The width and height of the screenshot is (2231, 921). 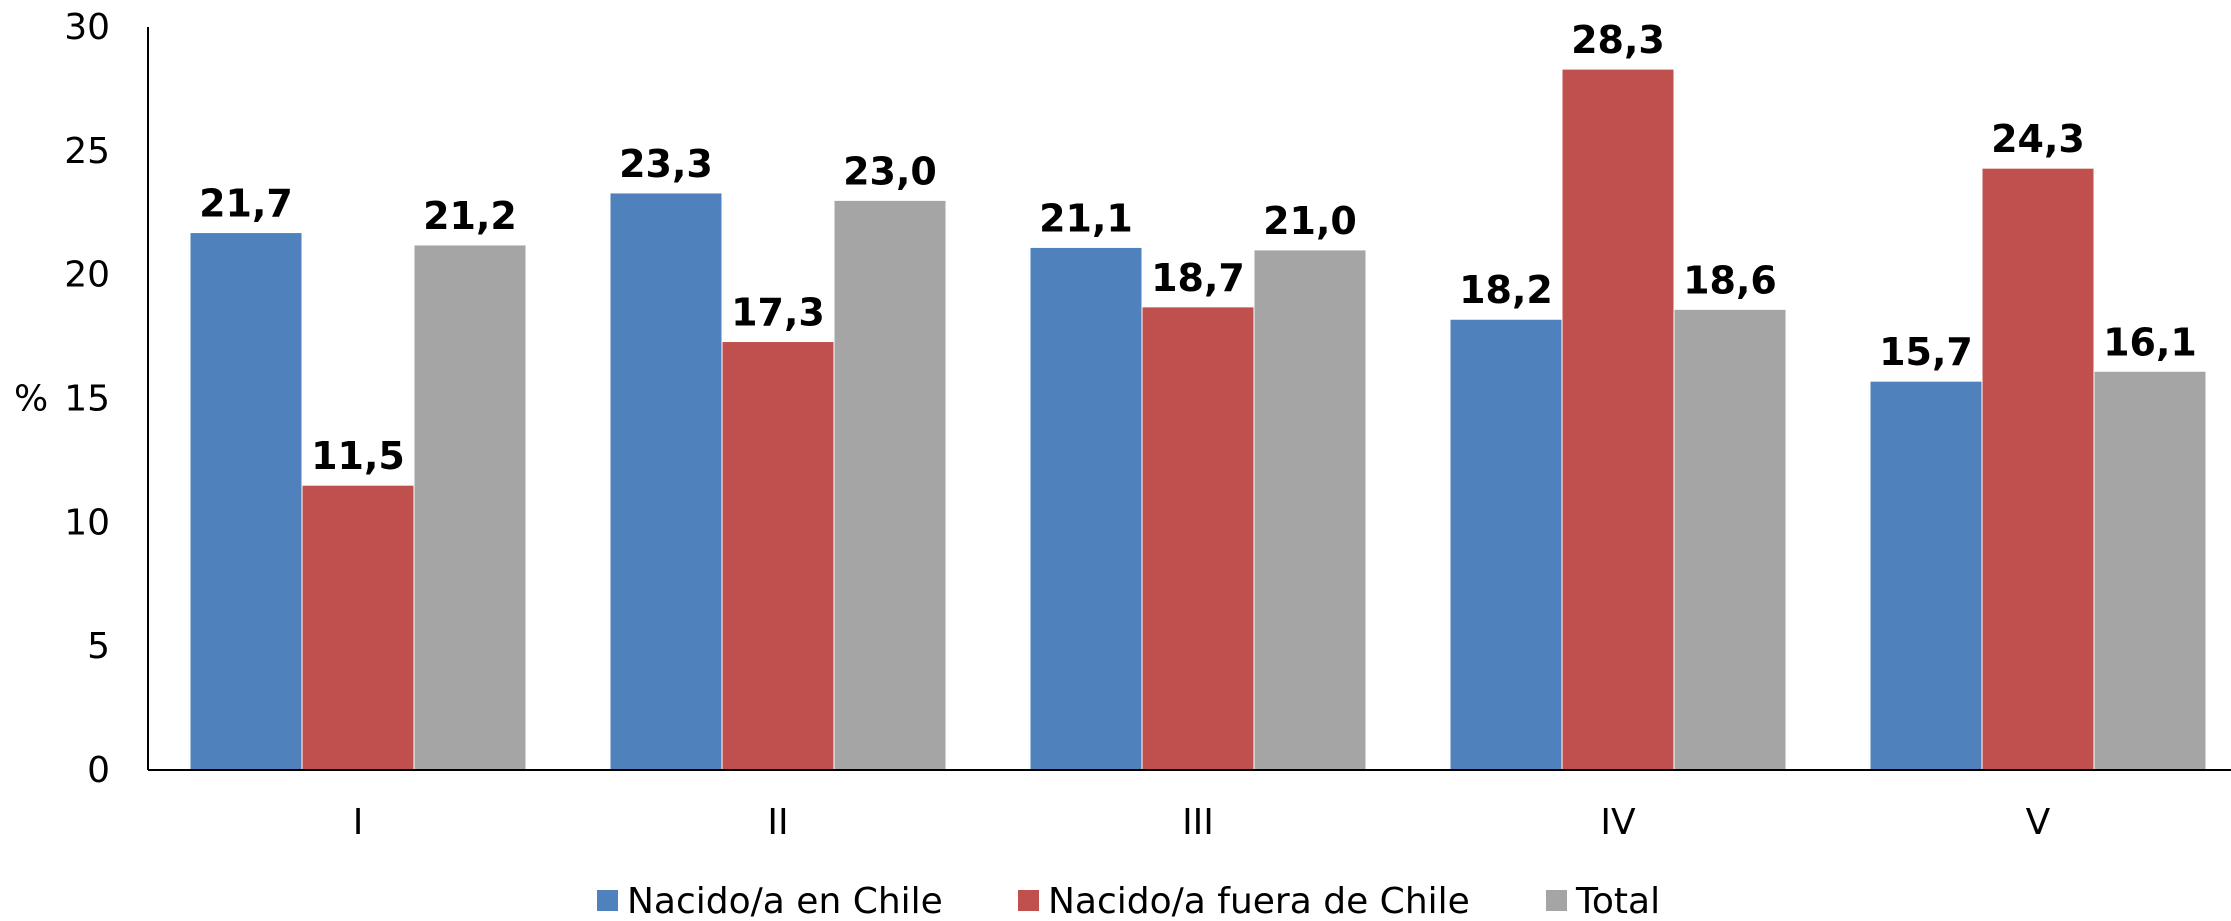 I want to click on legend-label: Total, so click(x=1617, y=901).